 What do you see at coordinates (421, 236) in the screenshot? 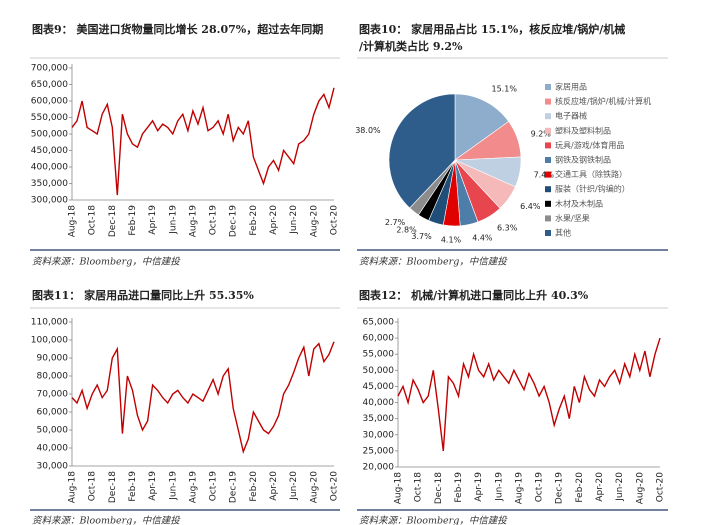
I see `pie-label: 3.7%` at bounding box center [421, 236].